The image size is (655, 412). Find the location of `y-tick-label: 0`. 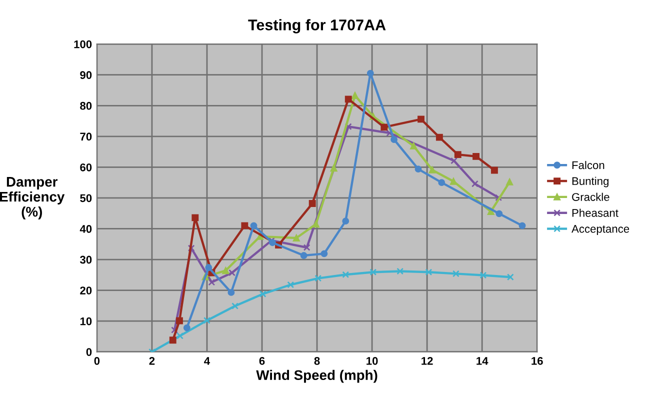

y-tick-label: 0 is located at coordinates (89, 352).